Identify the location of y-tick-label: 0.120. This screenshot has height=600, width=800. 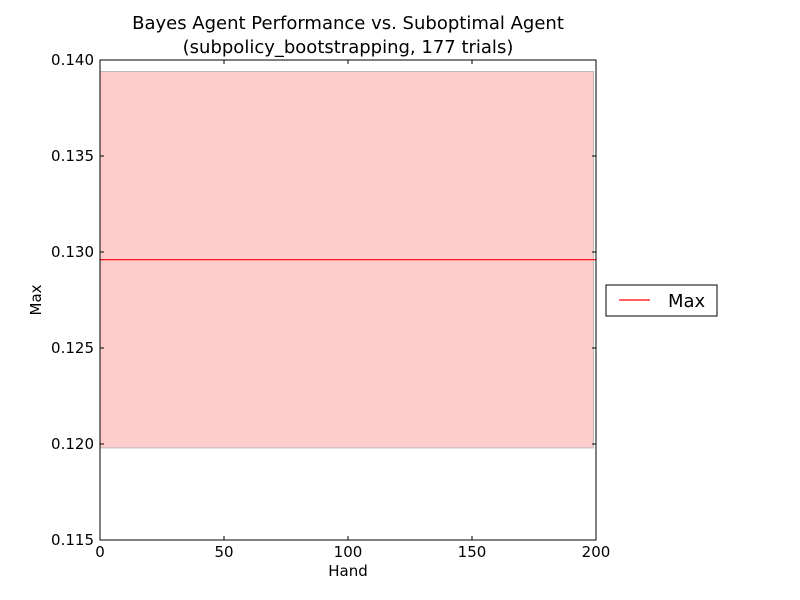
(72, 444).